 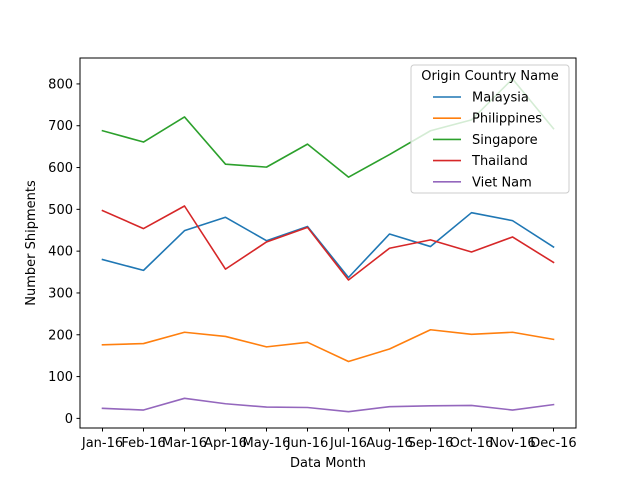 What do you see at coordinates (328, 405) in the screenshot?
I see `series-line-viet-nam` at bounding box center [328, 405].